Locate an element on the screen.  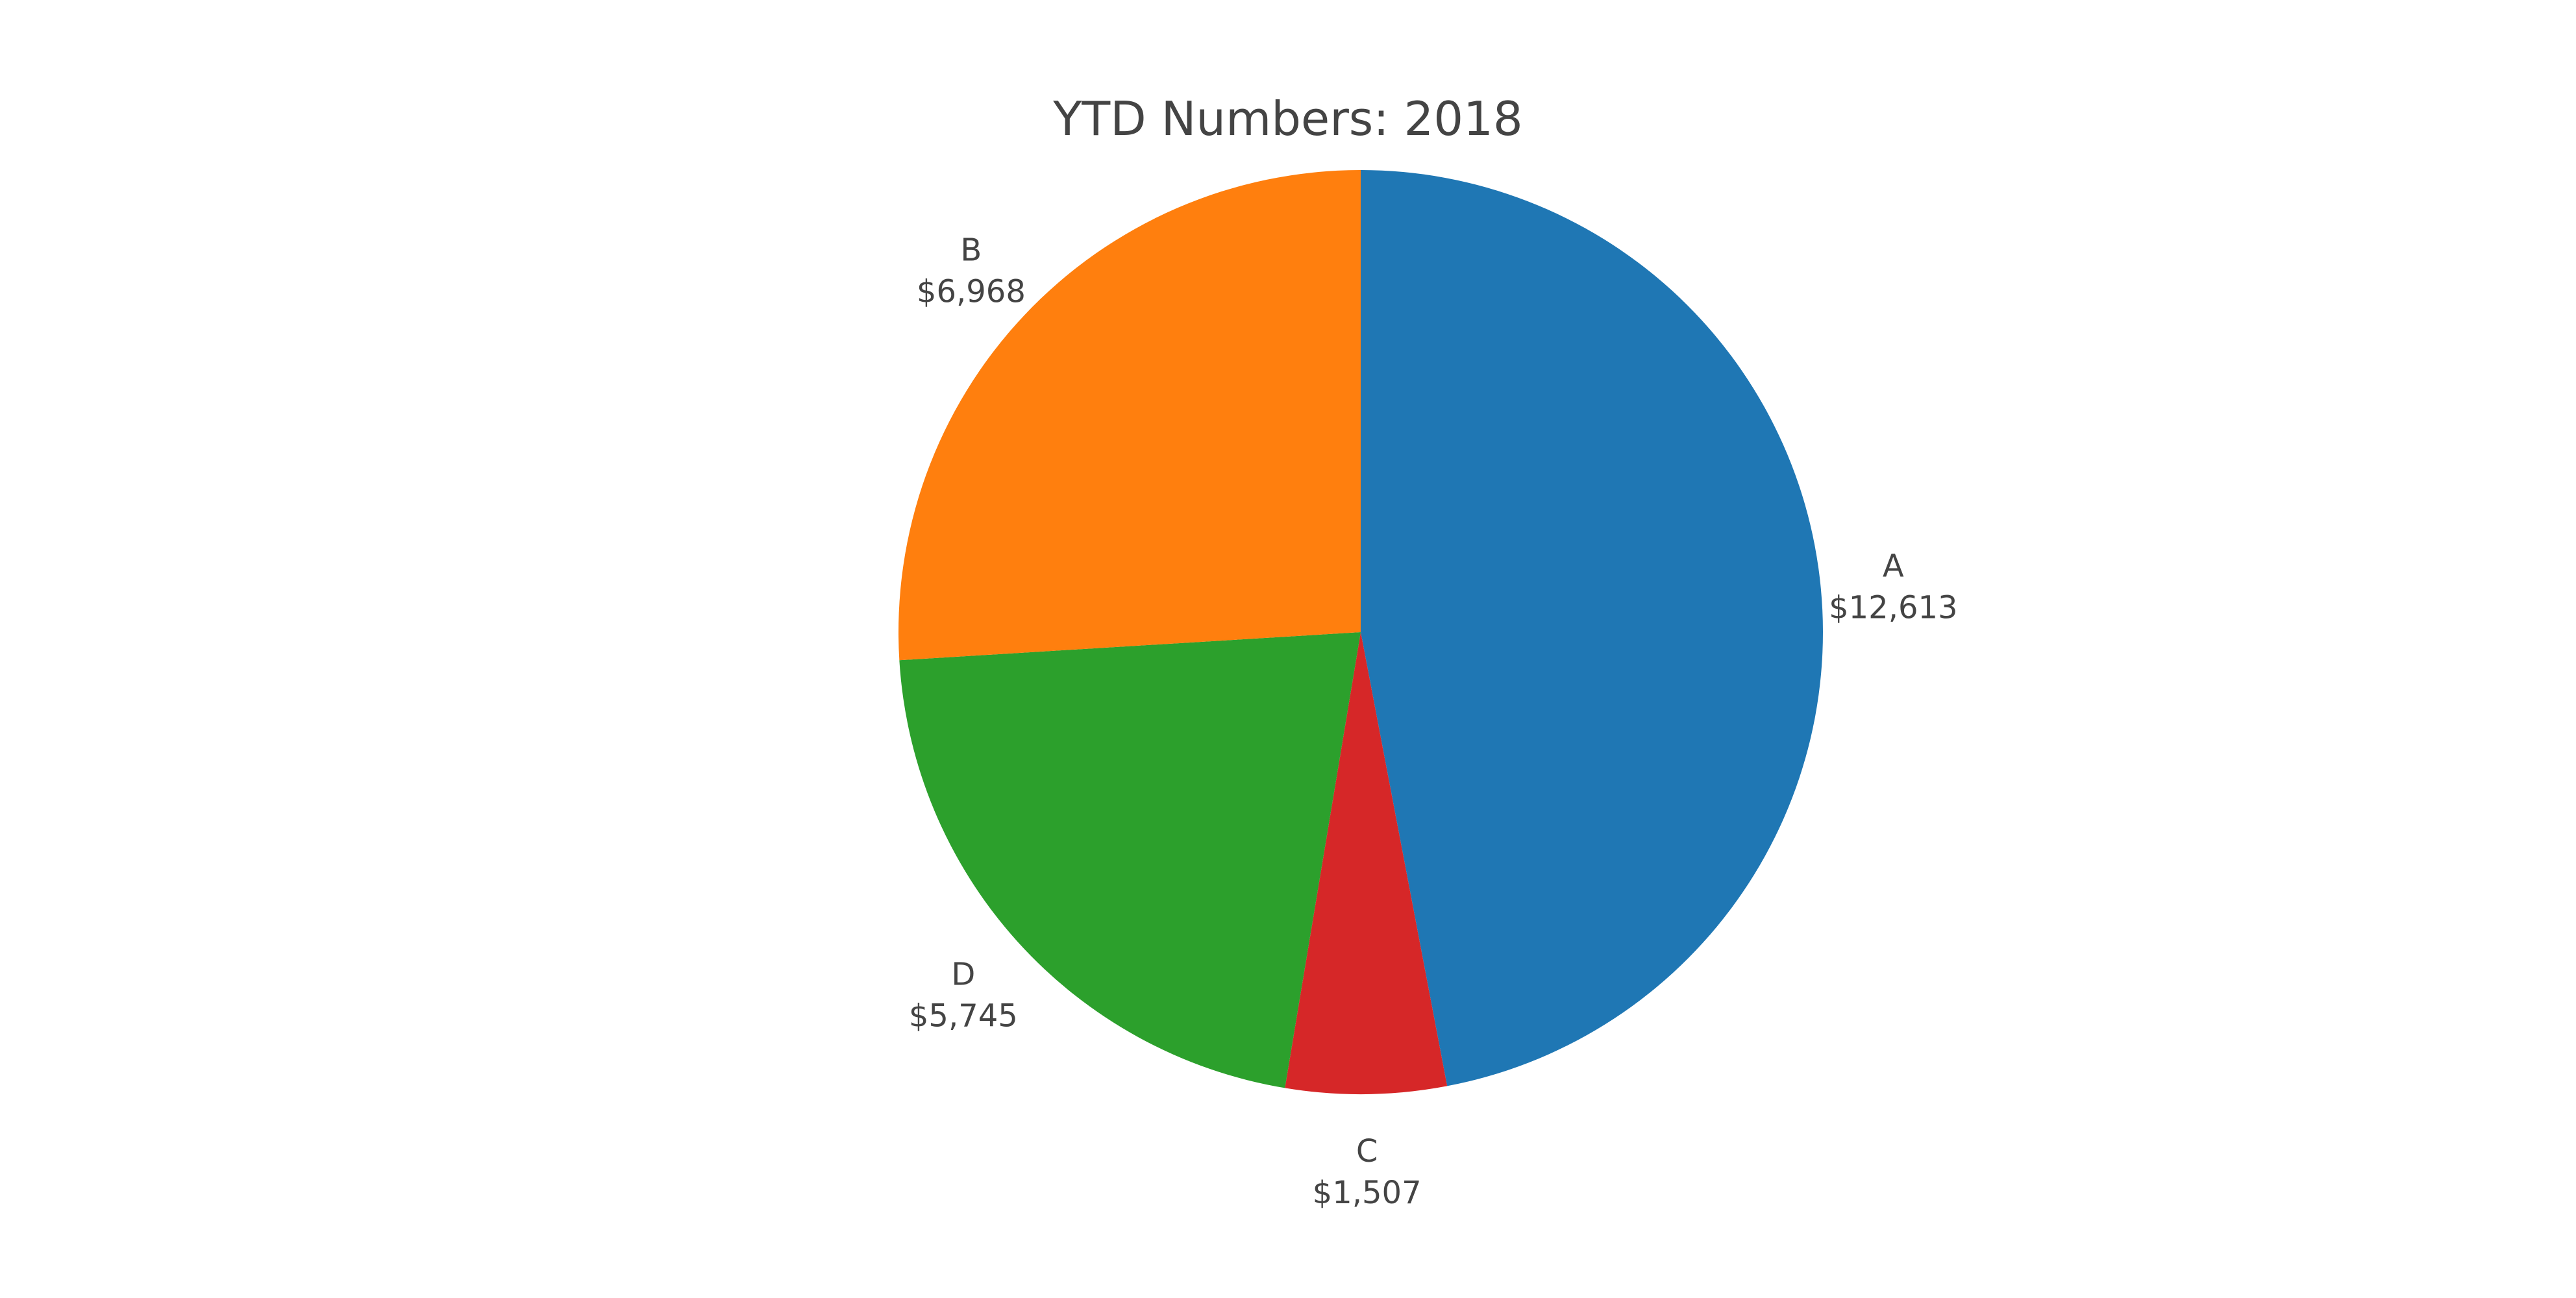
slice-label-d: D is located at coordinates (963, 975).